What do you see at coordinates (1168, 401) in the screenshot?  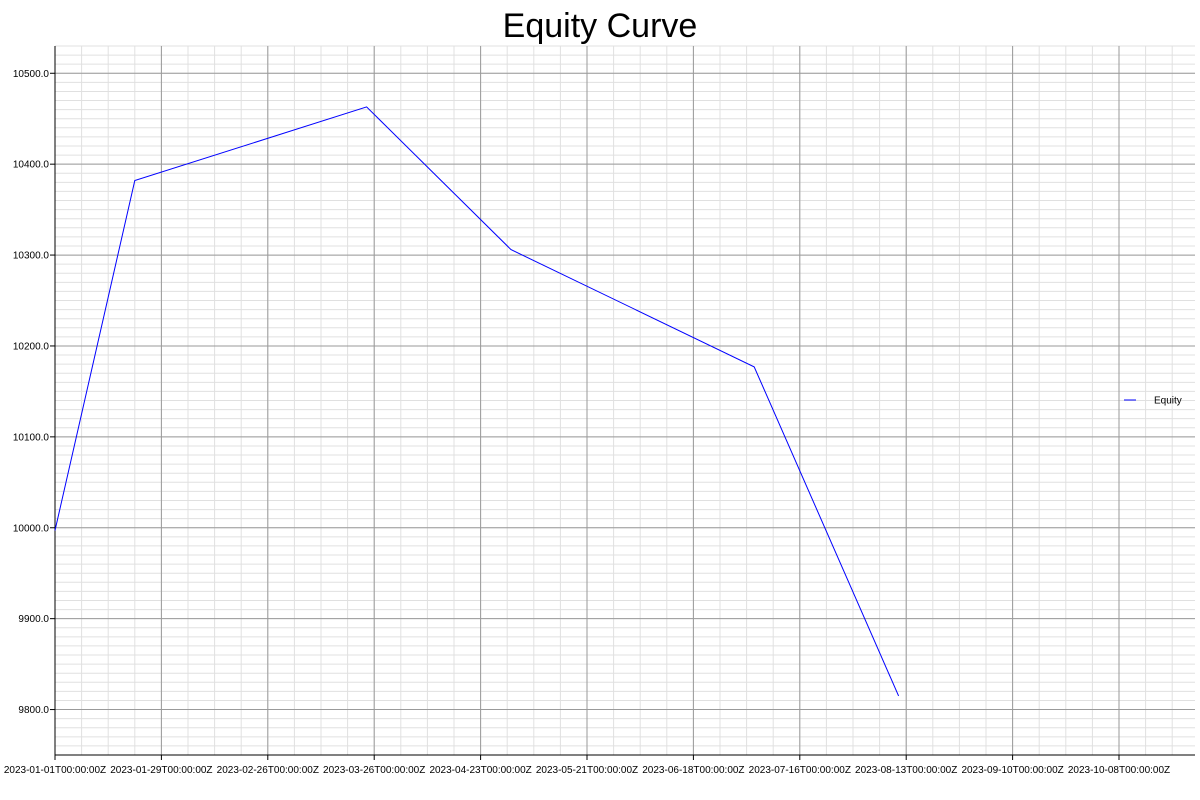 I see `legend-label: Equity` at bounding box center [1168, 401].